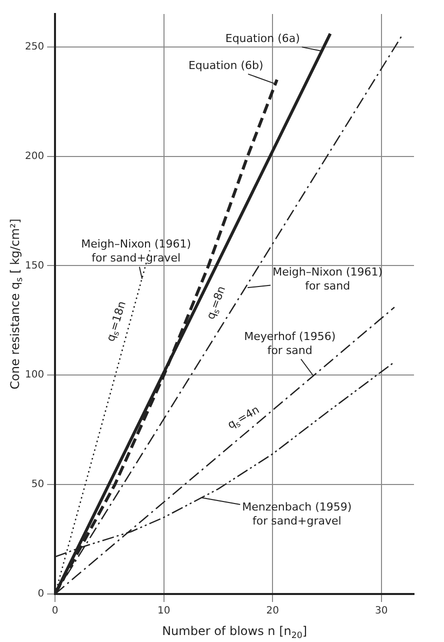 This screenshot has height=642, width=444. I want to click on y-axis-title: Cone resistance qs [ kg/cm²], so click(16, 304).